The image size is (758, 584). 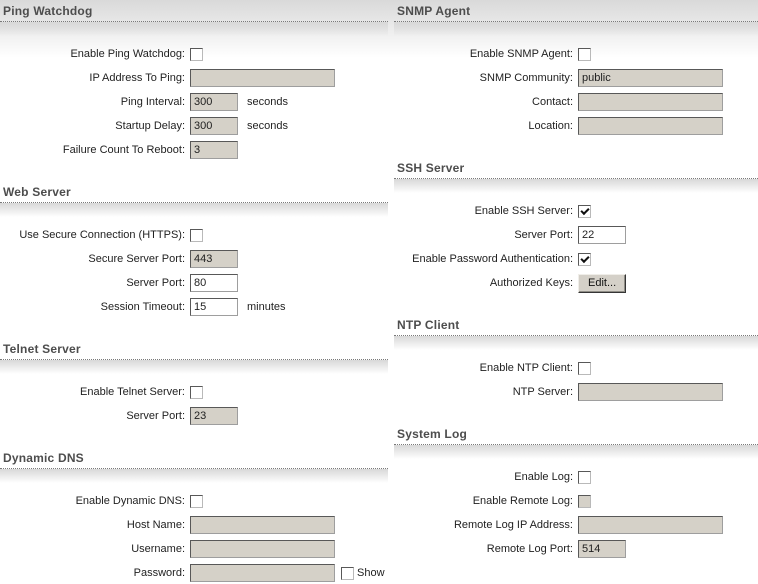 What do you see at coordinates (102, 235) in the screenshot?
I see `field-label: Use Secure Connection (HTTPS):` at bounding box center [102, 235].